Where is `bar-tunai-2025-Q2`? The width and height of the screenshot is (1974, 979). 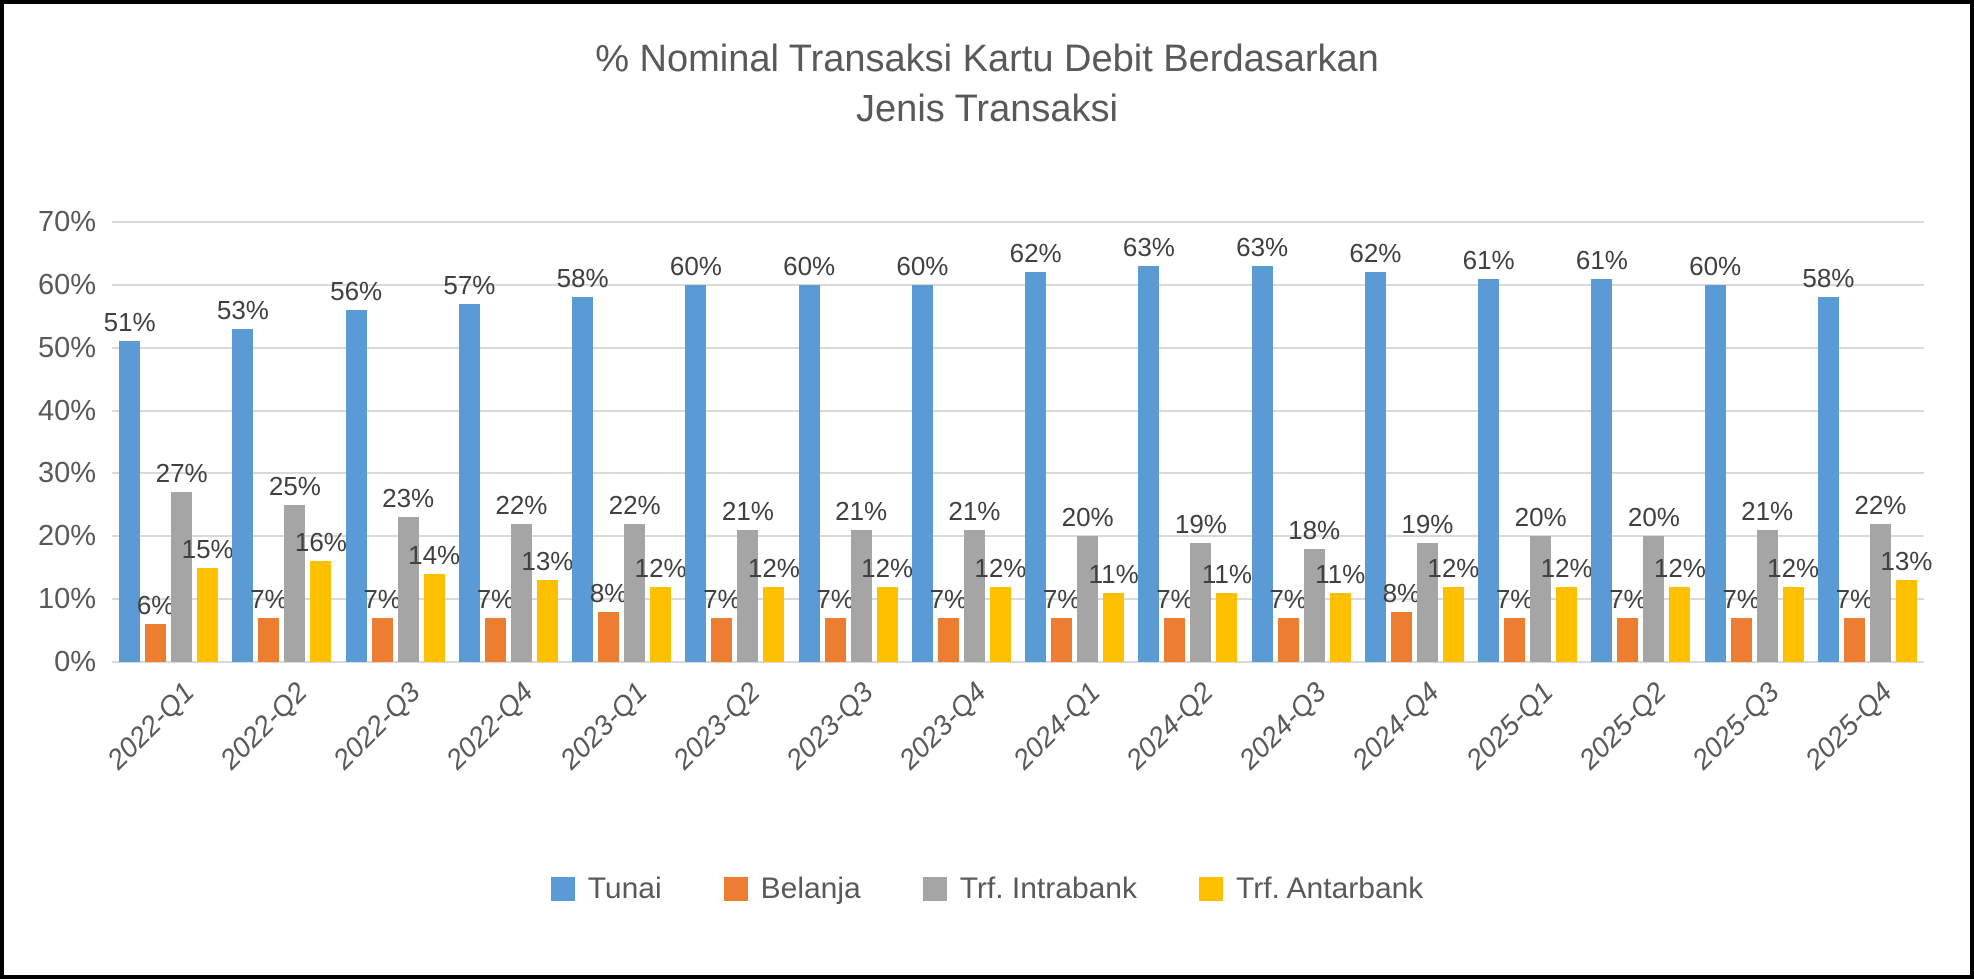 bar-tunai-2025-Q2 is located at coordinates (1602, 470).